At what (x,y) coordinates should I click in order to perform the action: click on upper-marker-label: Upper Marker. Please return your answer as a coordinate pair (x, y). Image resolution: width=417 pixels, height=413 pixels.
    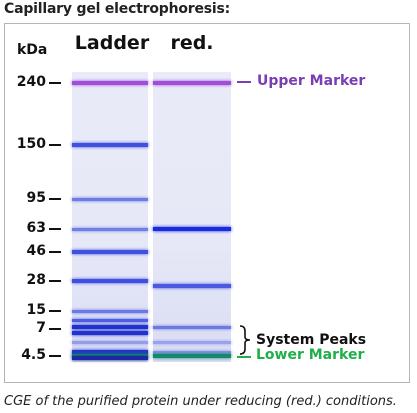
    Looking at the image, I should click on (311, 81).